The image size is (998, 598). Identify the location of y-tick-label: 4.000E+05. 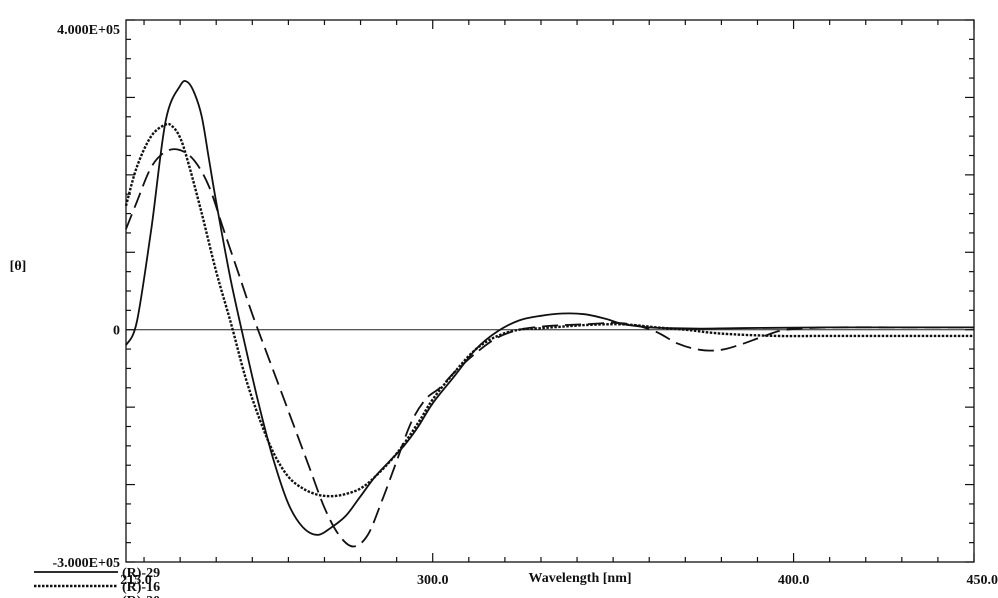
(88, 30).